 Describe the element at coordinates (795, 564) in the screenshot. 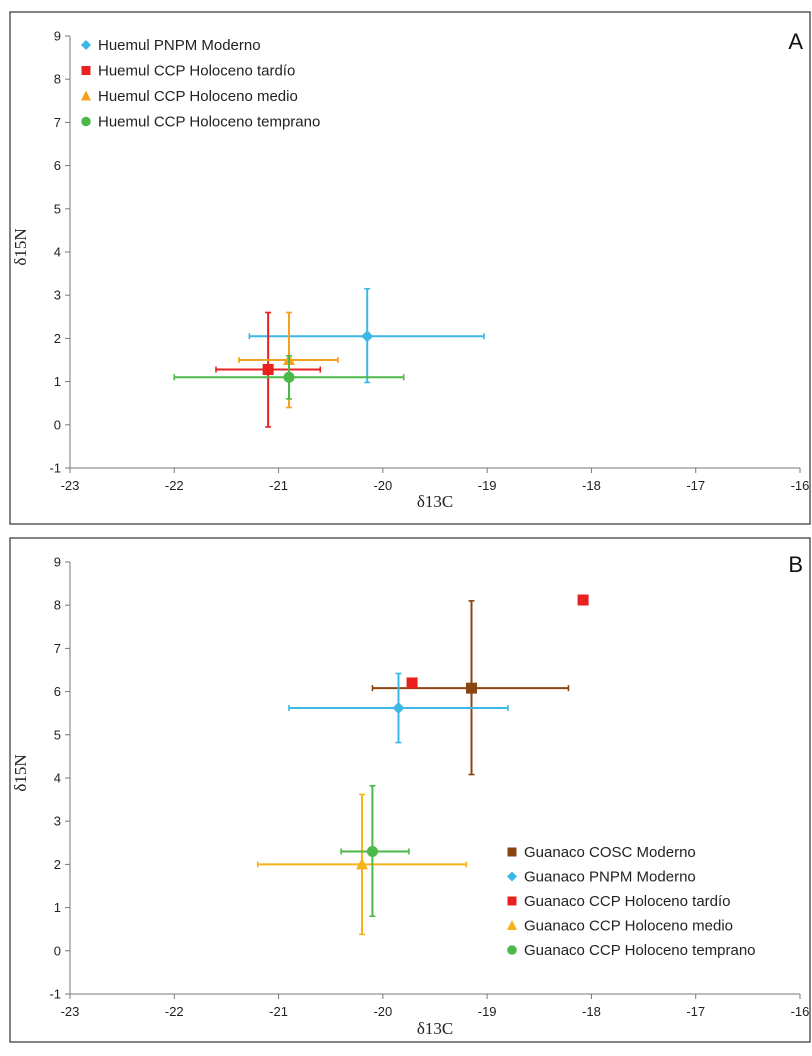

I see `panel-label: B` at that location.